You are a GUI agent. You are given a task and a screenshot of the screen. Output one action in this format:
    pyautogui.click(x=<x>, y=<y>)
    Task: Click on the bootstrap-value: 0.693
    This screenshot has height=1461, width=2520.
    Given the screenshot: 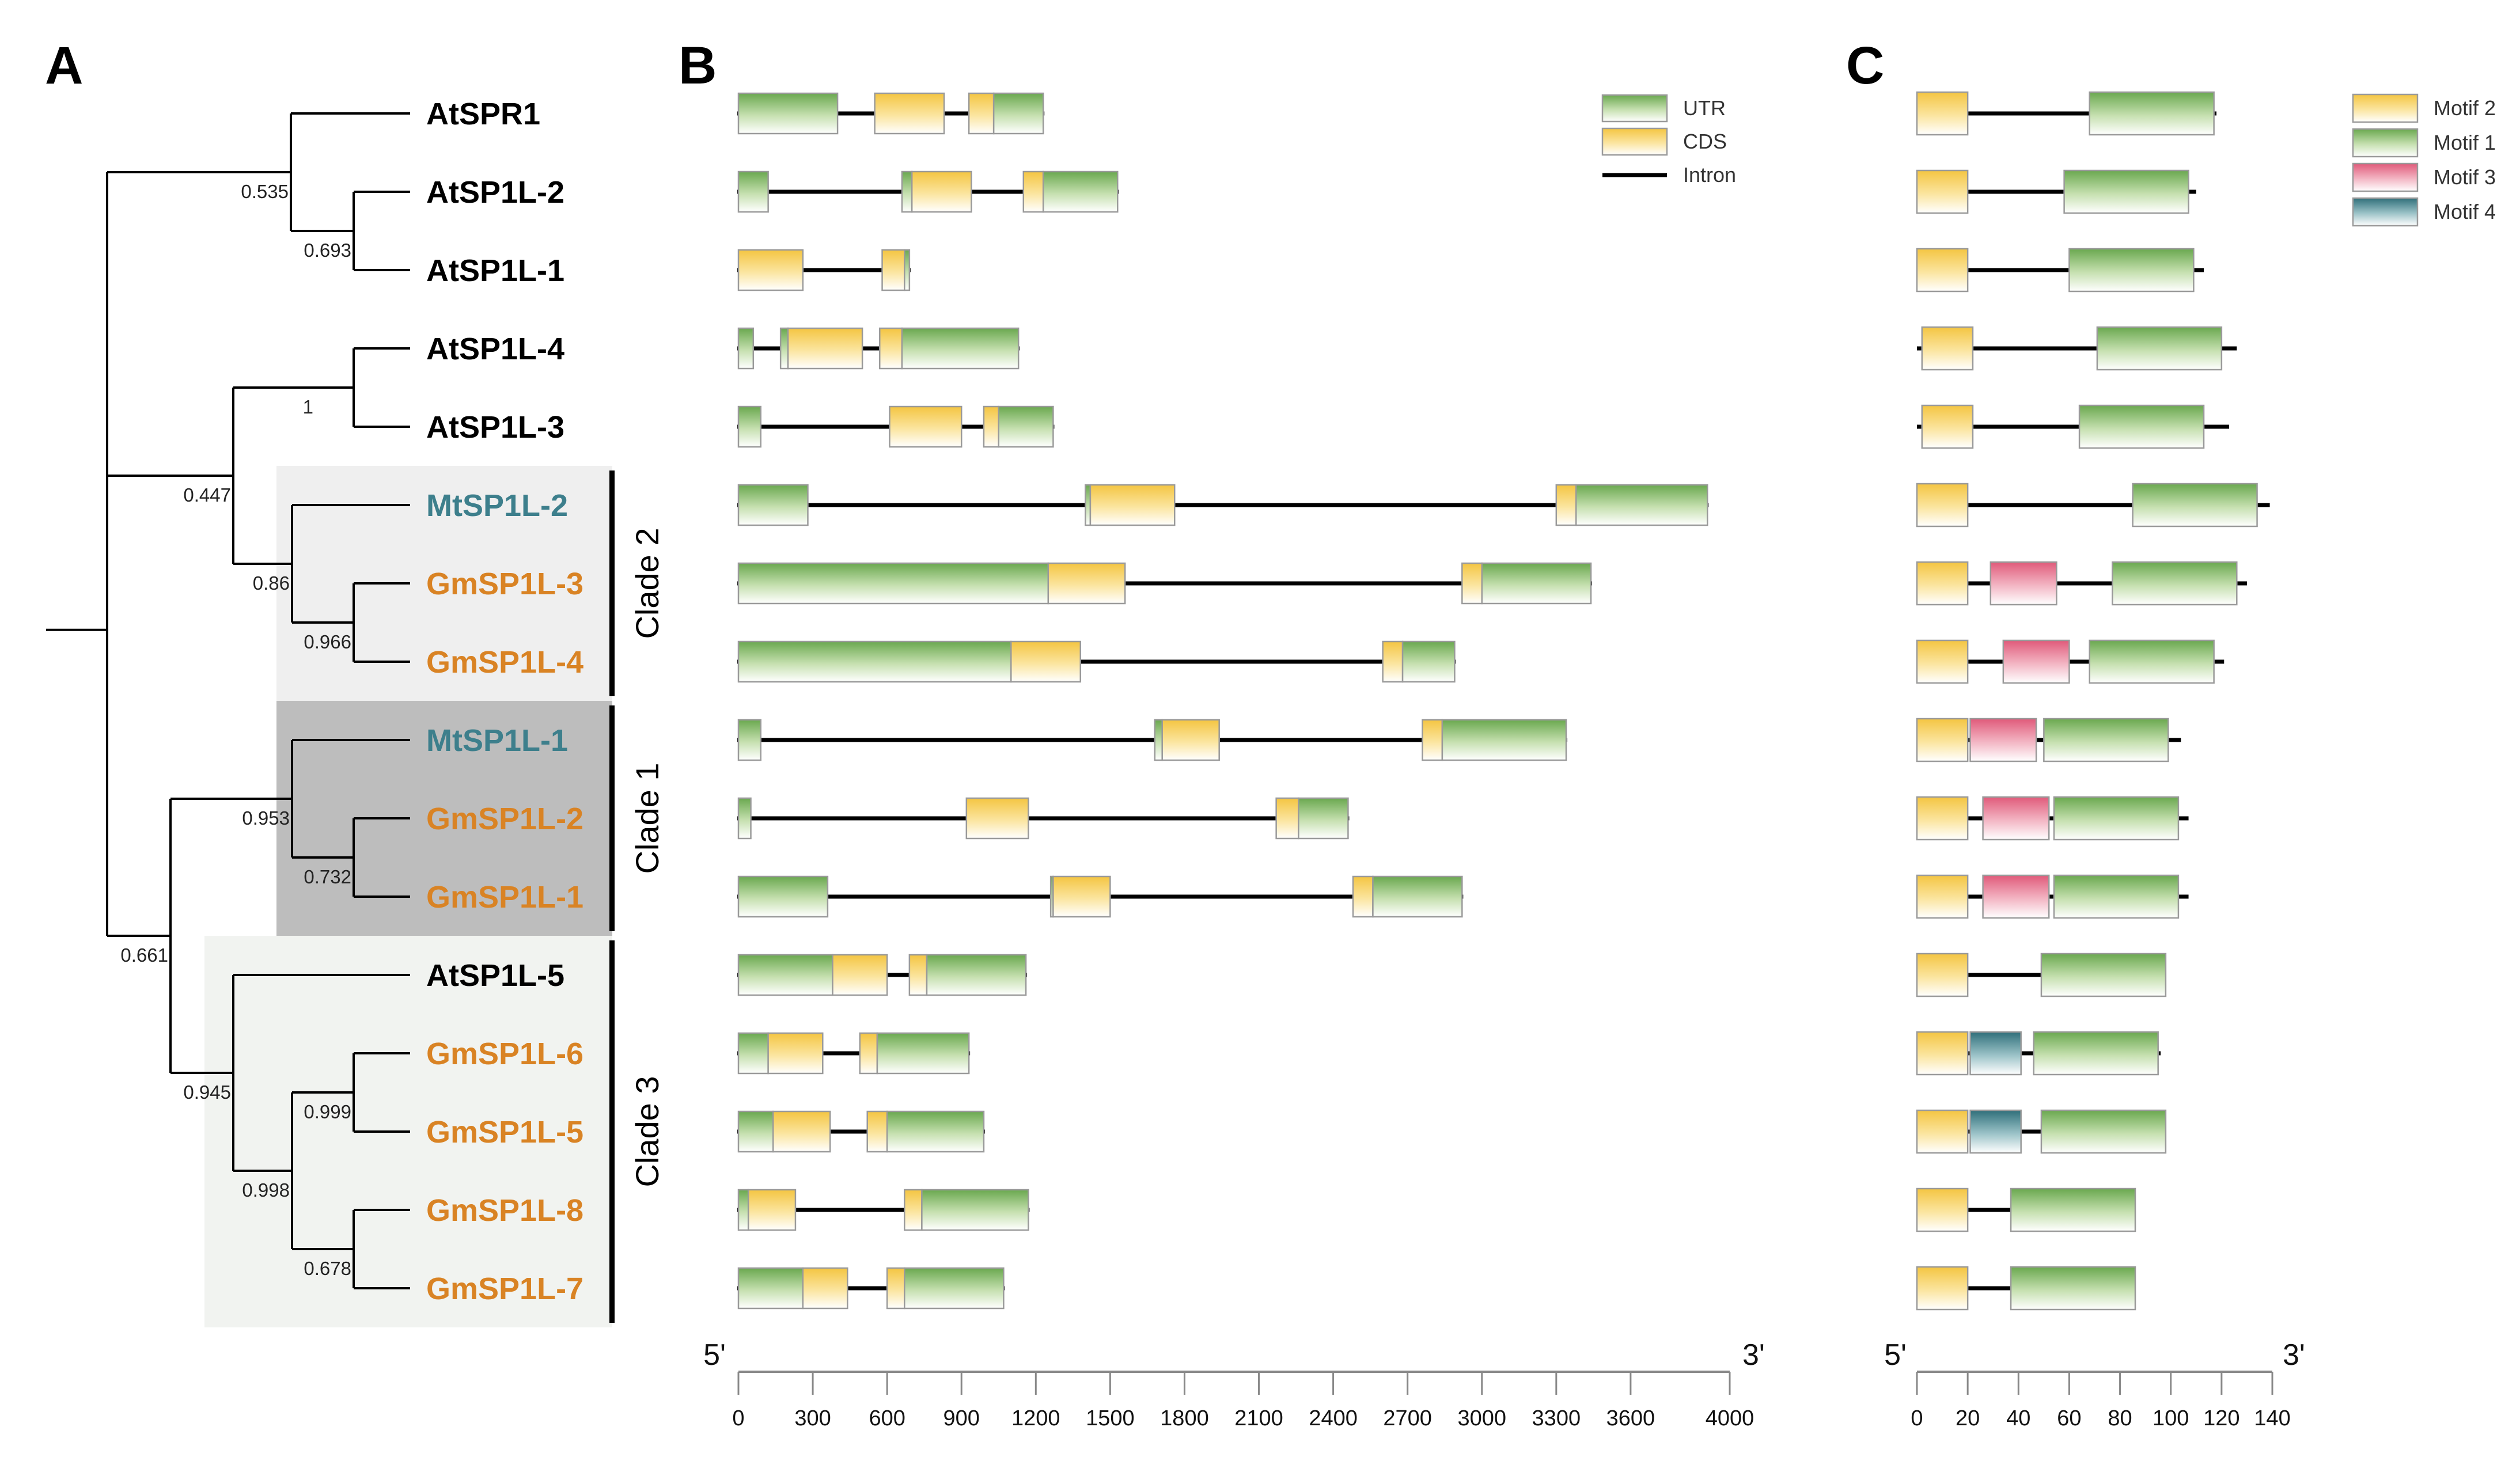 What is the action you would take?
    pyautogui.click(x=327, y=250)
    